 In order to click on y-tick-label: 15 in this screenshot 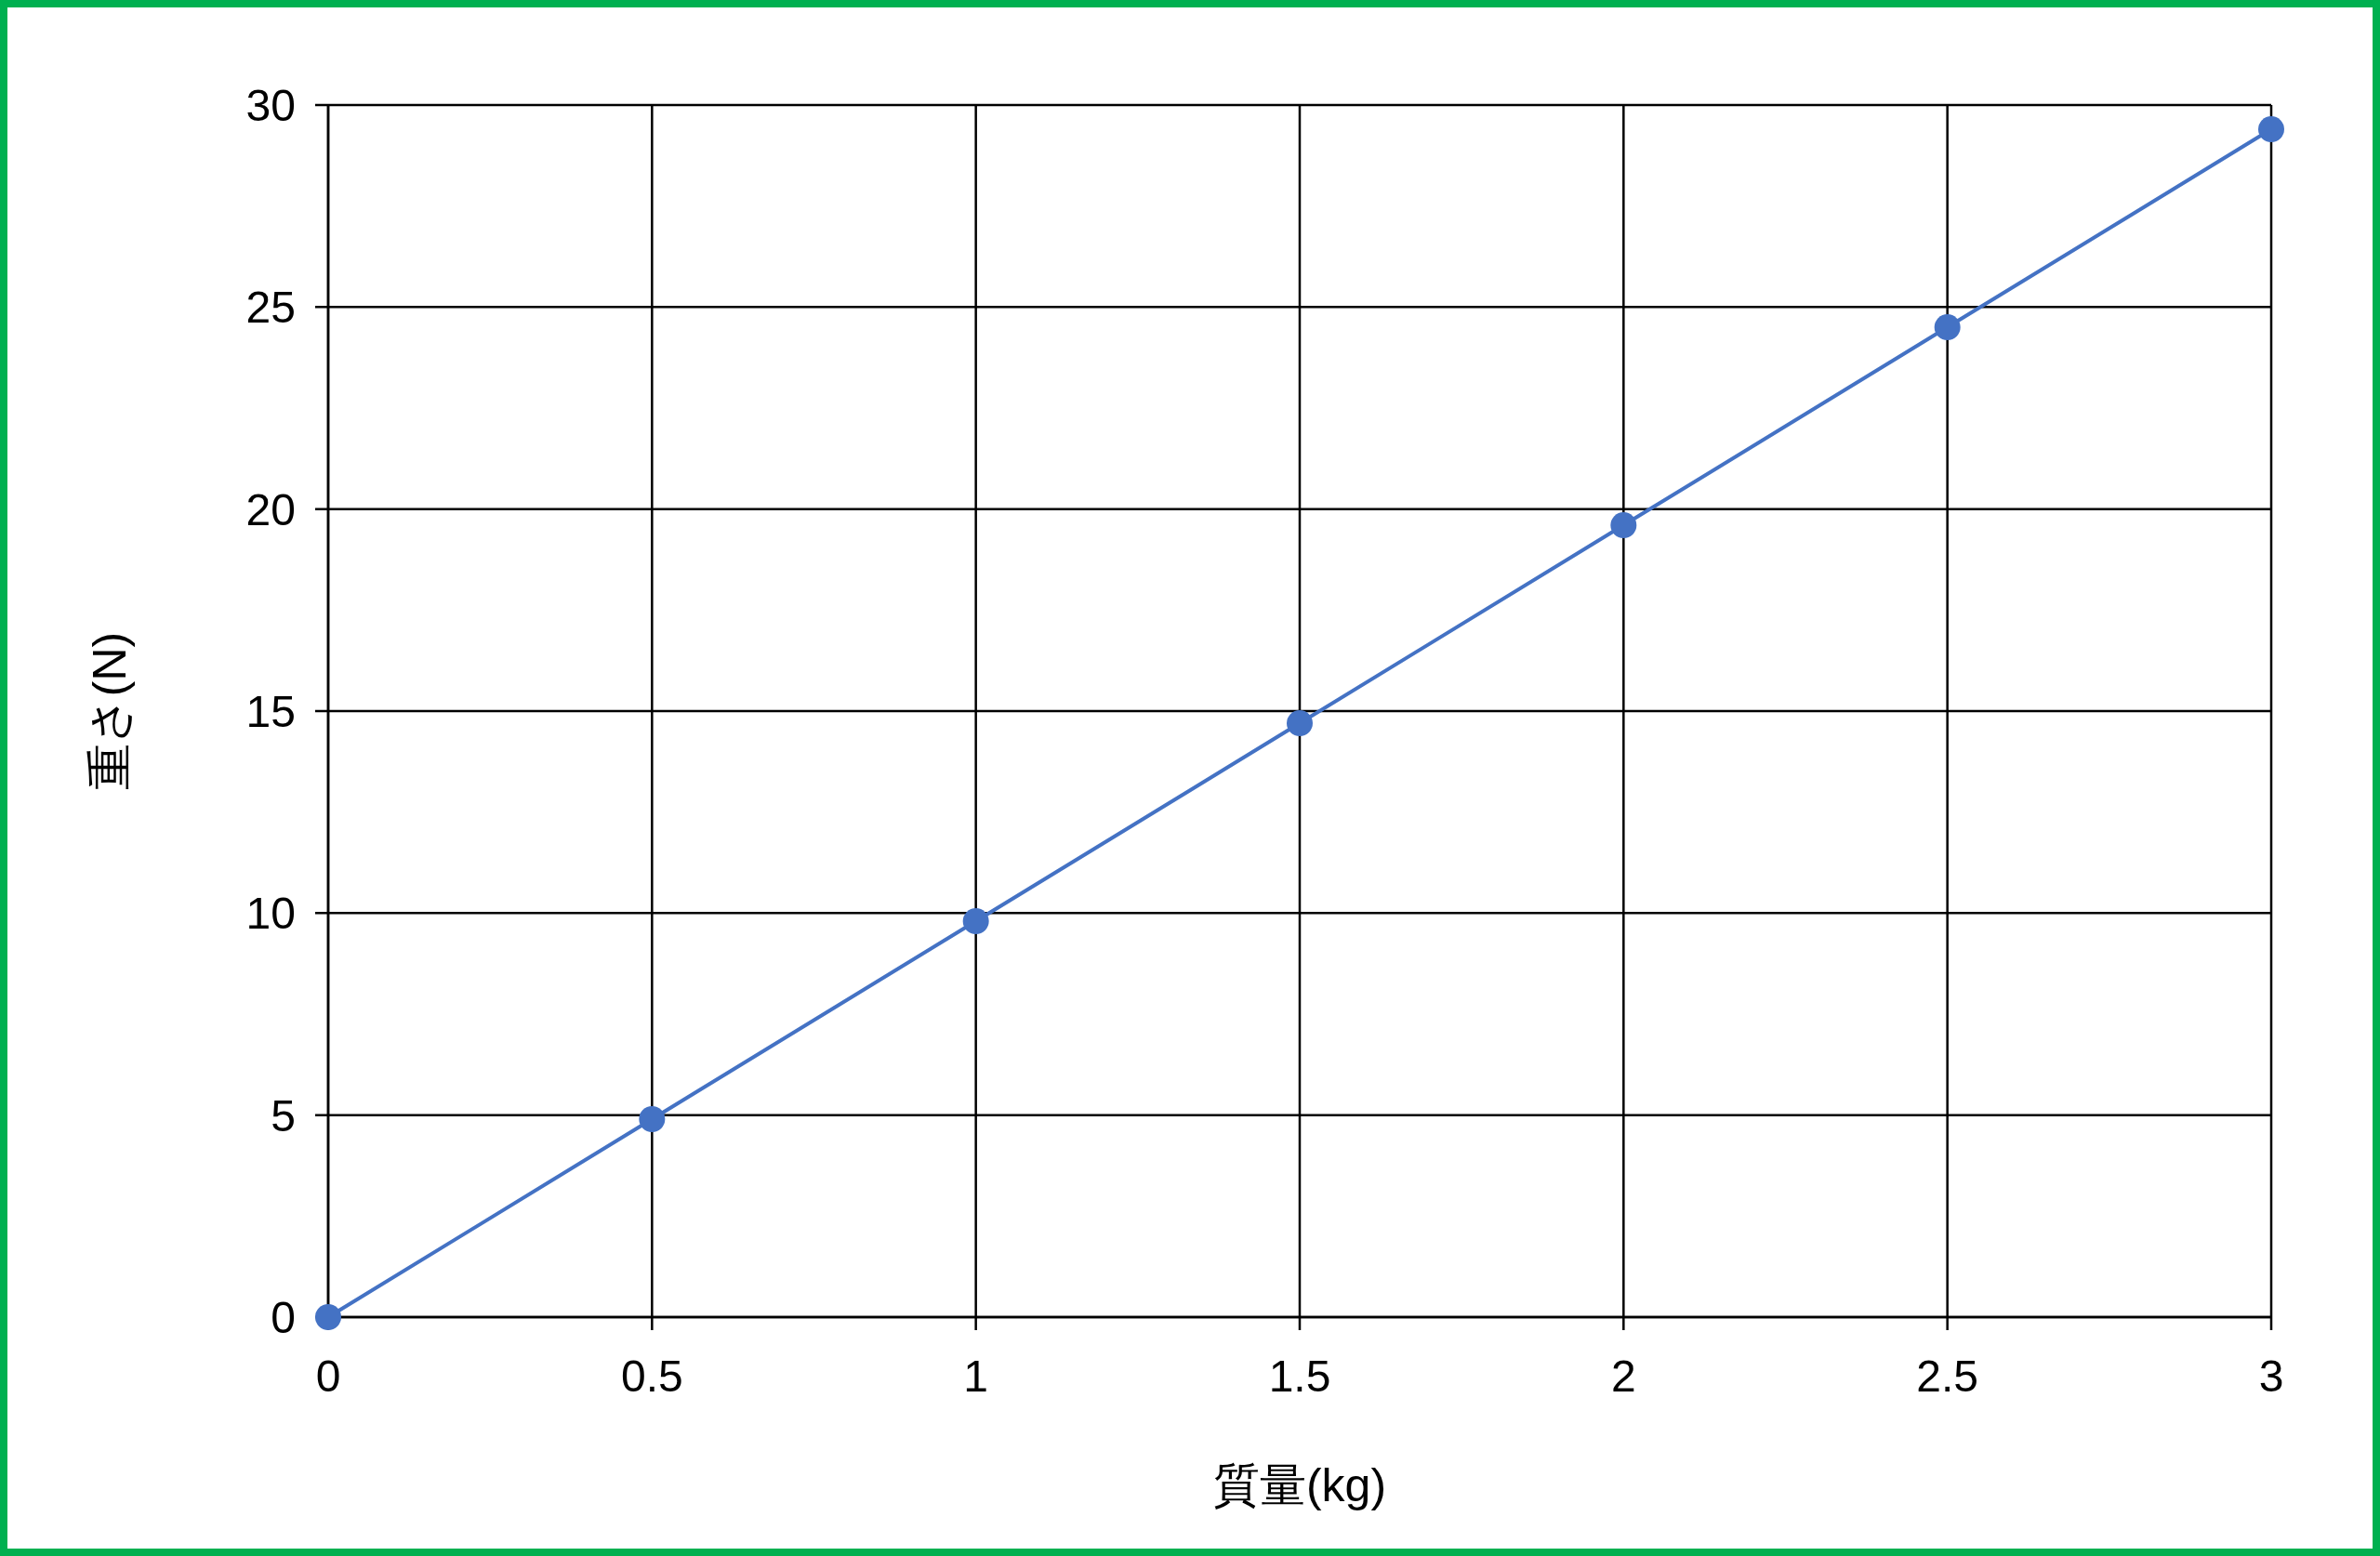, I will do `click(270, 711)`.